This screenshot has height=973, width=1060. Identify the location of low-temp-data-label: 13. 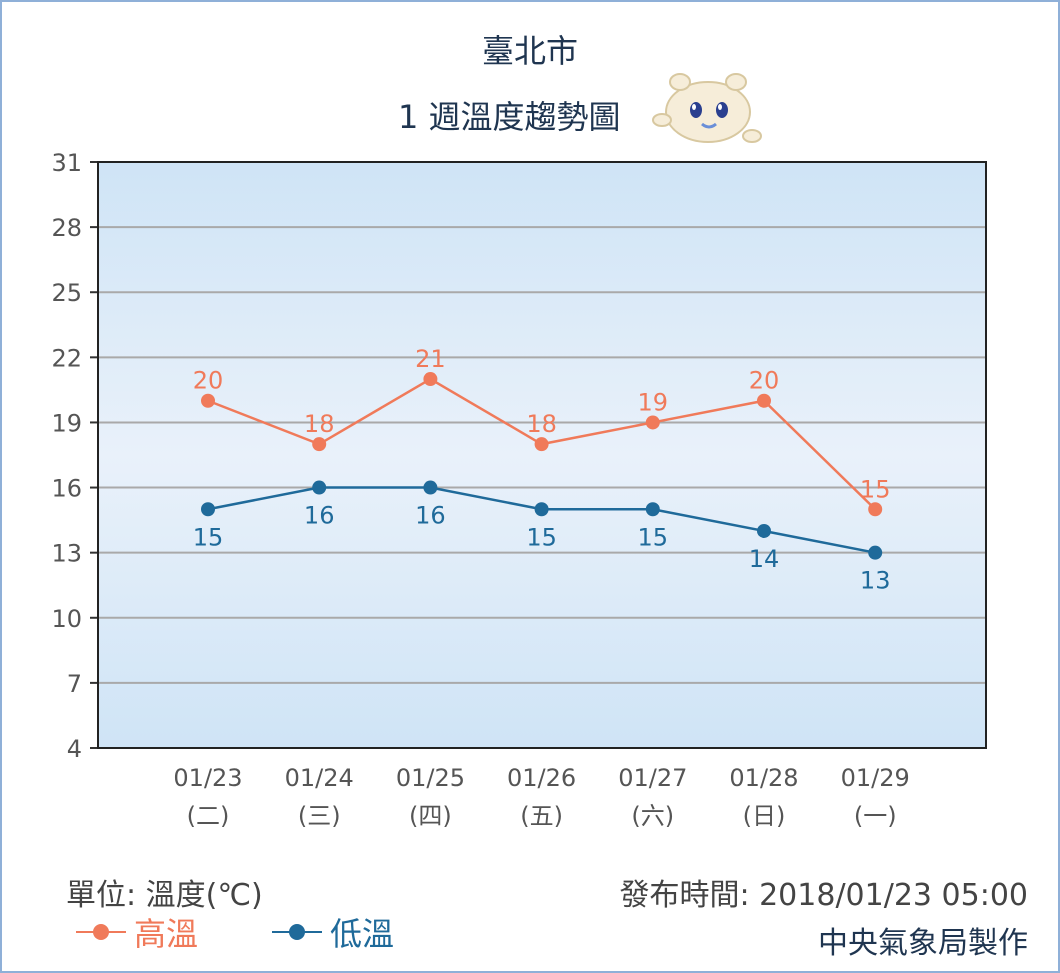
(875, 581).